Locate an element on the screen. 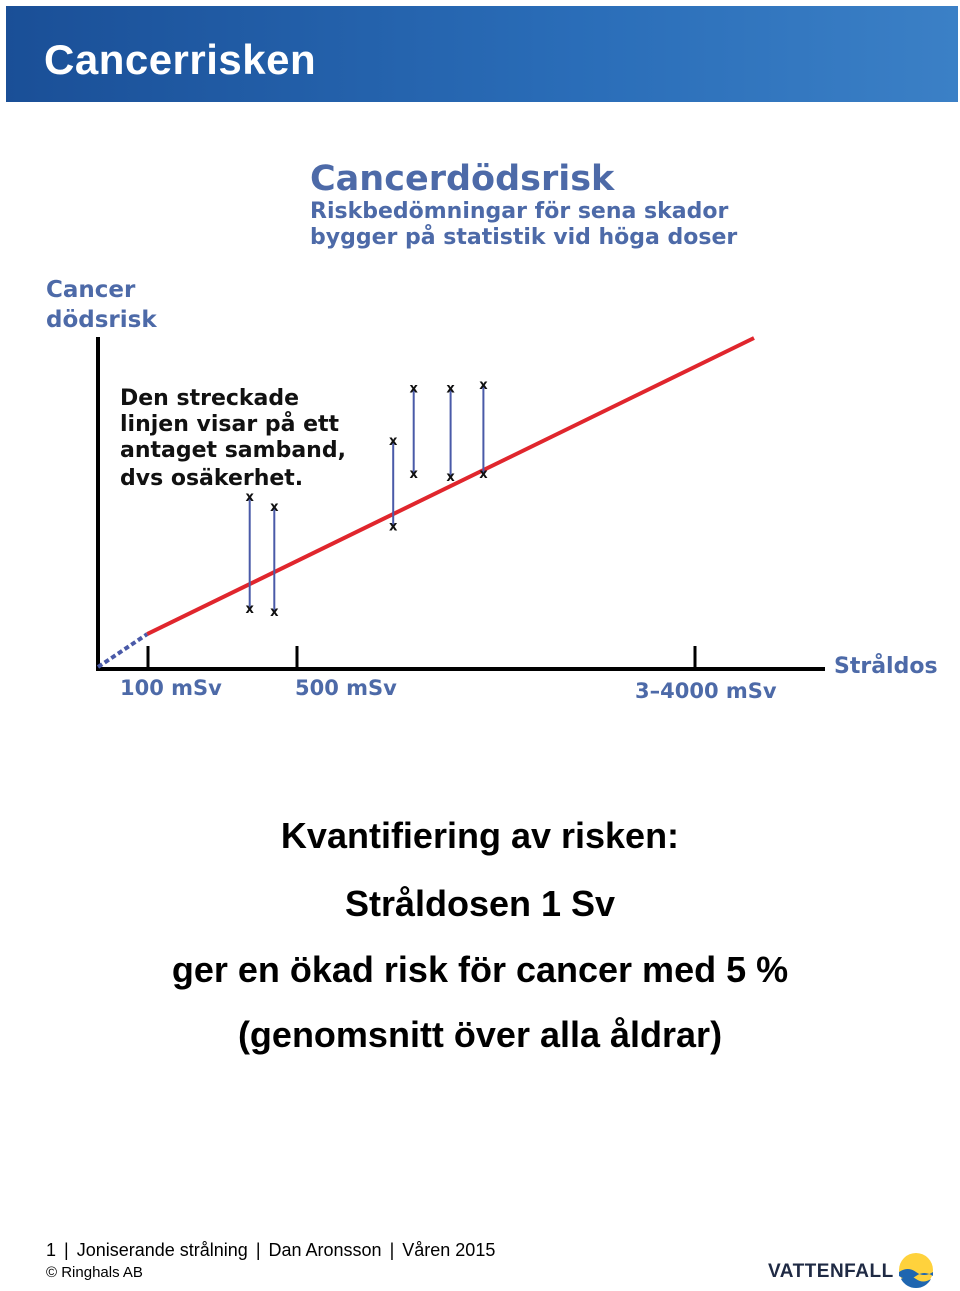  title-bar: Cancerrisken is located at coordinates (482, 54).